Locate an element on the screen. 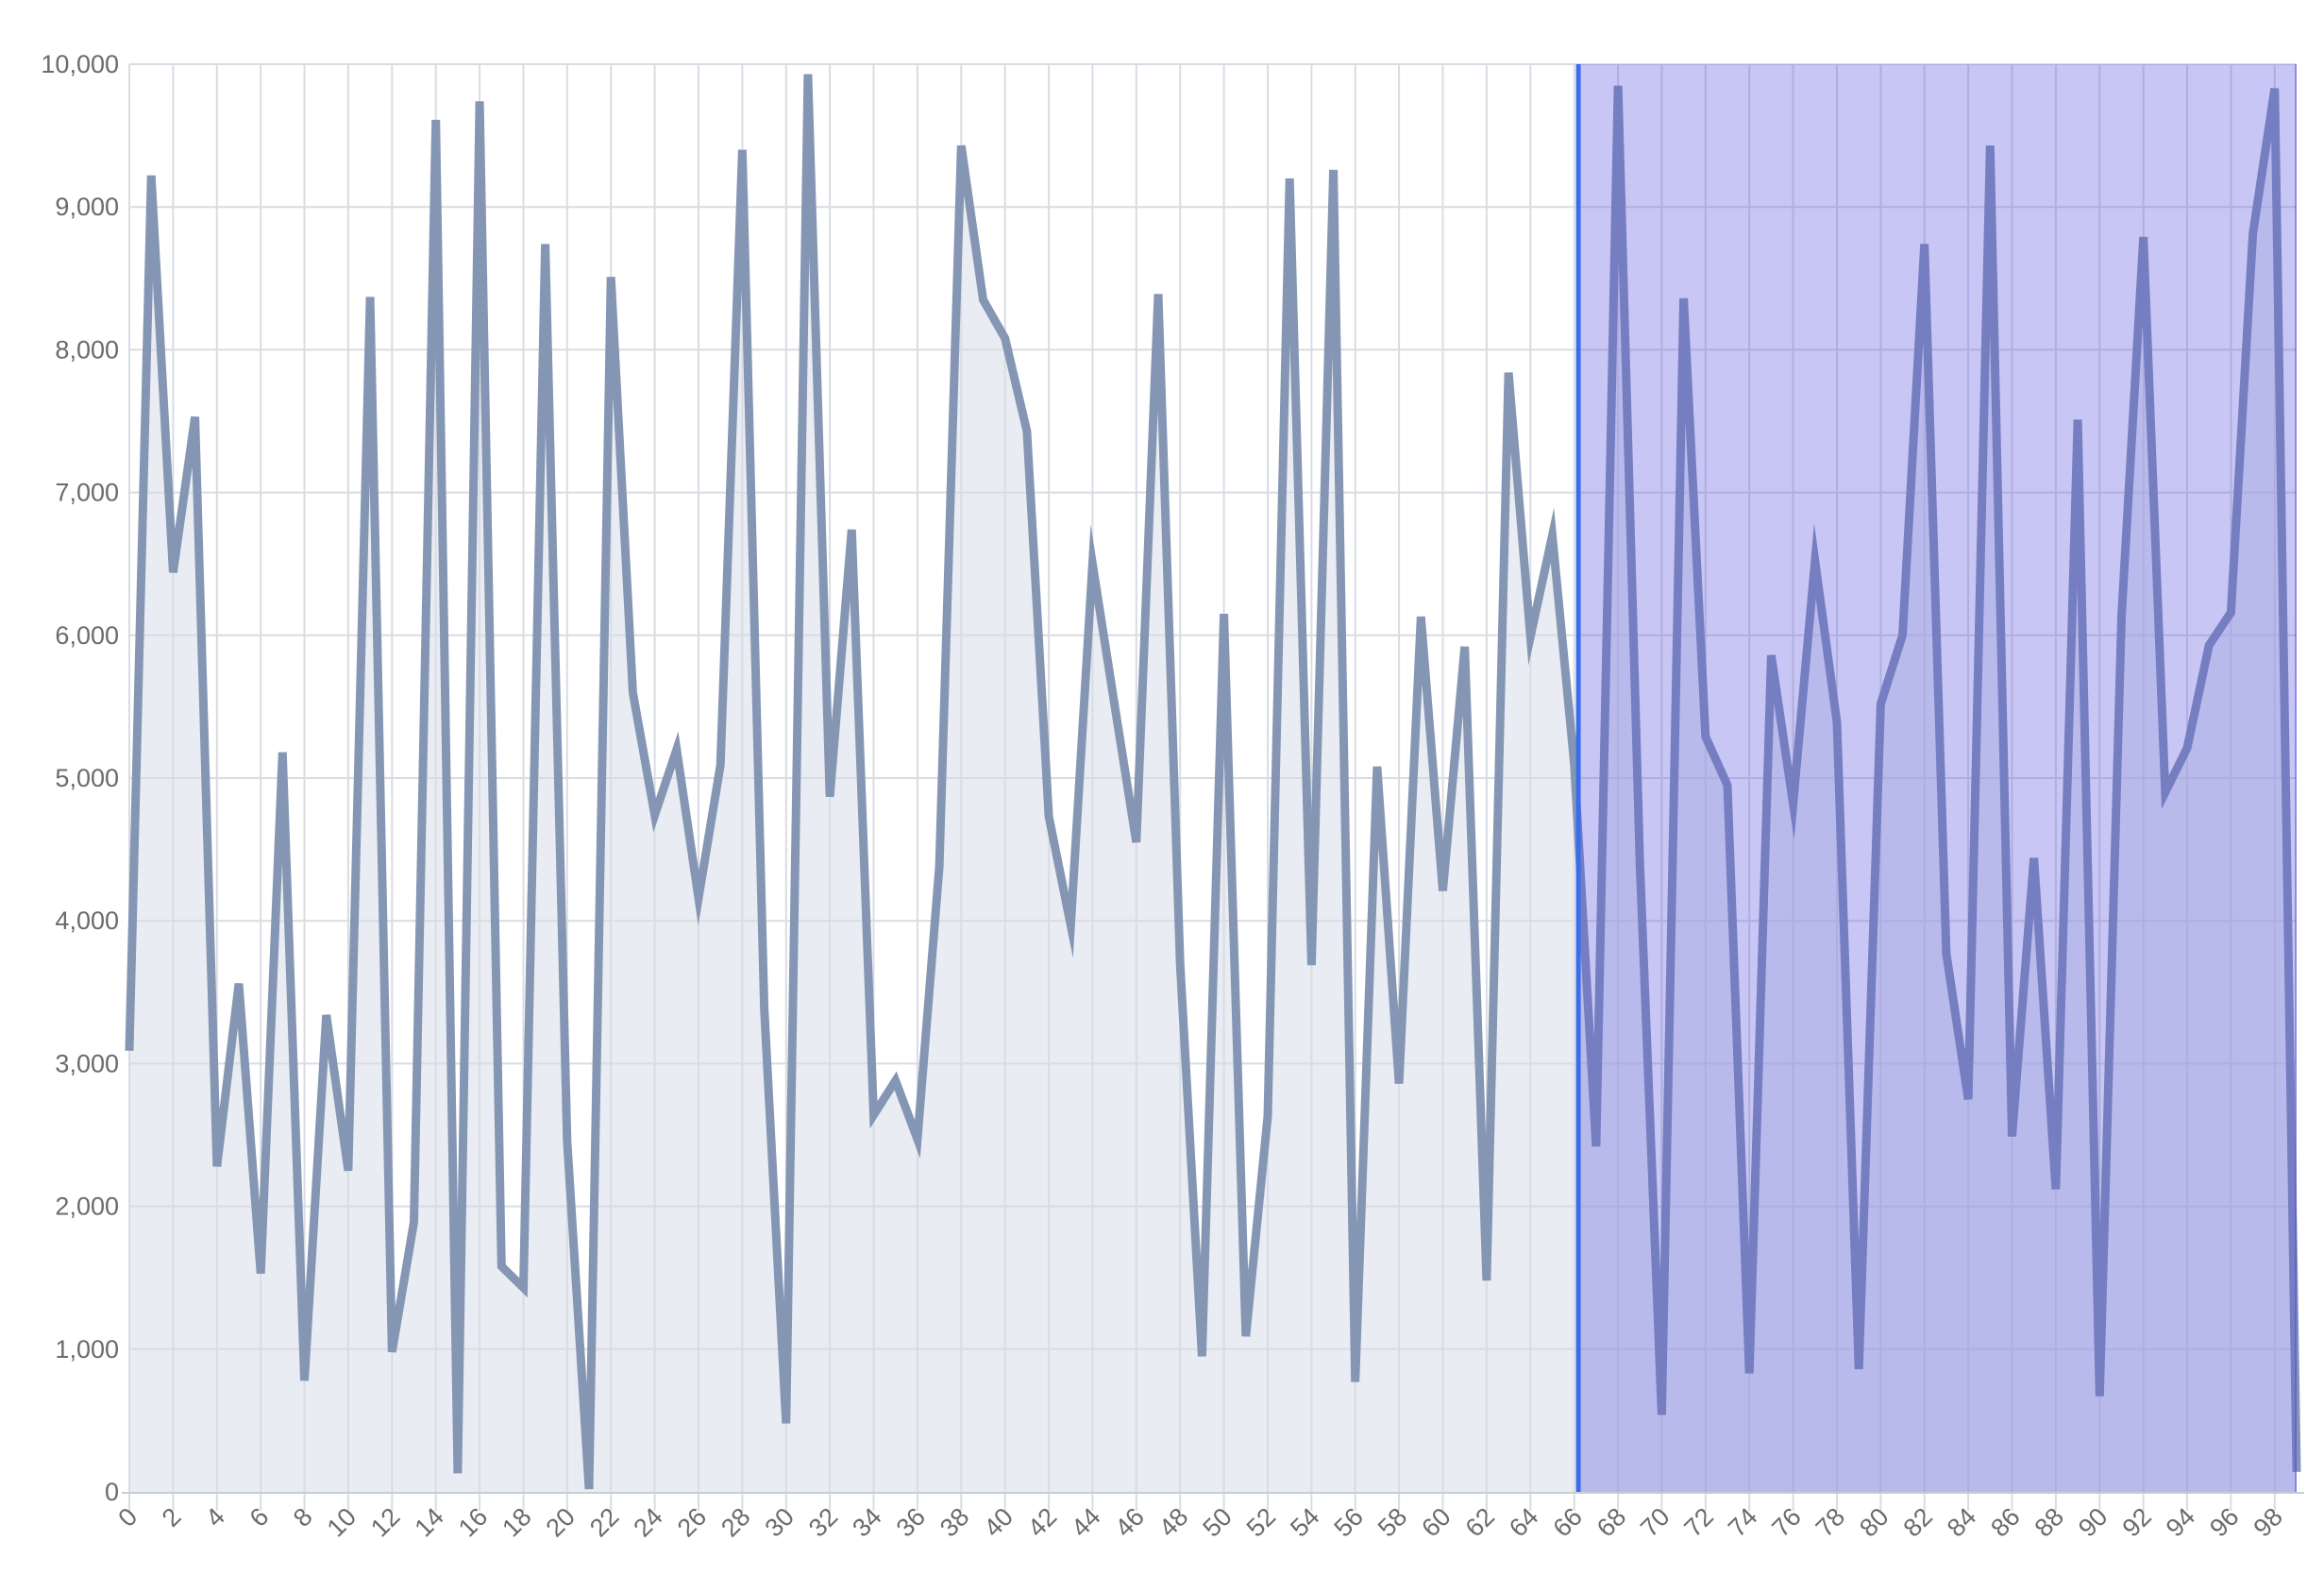 Image resolution: width=2324 pixels, height=1575 pixels. x-axis-label: 40 is located at coordinates (998, 1522).